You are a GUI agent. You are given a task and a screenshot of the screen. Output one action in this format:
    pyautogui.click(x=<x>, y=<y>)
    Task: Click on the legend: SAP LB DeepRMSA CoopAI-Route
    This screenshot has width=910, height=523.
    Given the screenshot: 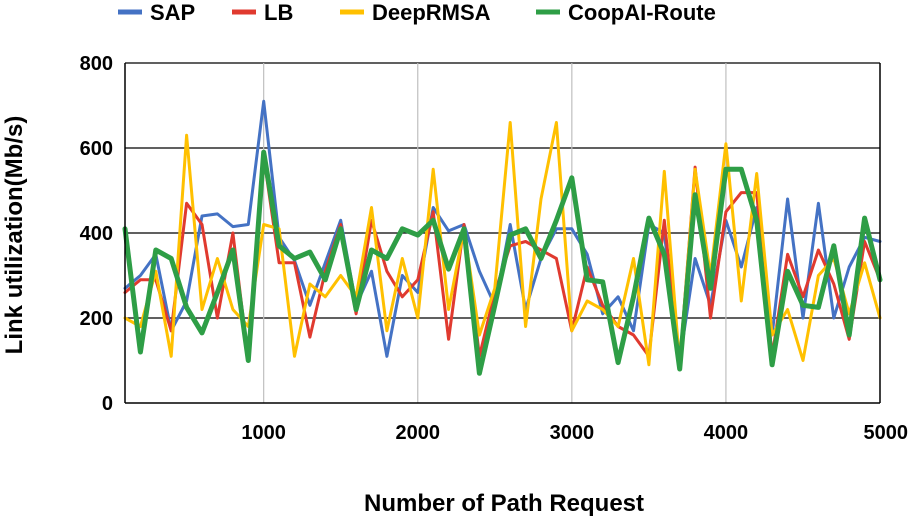 What is the action you would take?
    pyautogui.click(x=417, y=12)
    